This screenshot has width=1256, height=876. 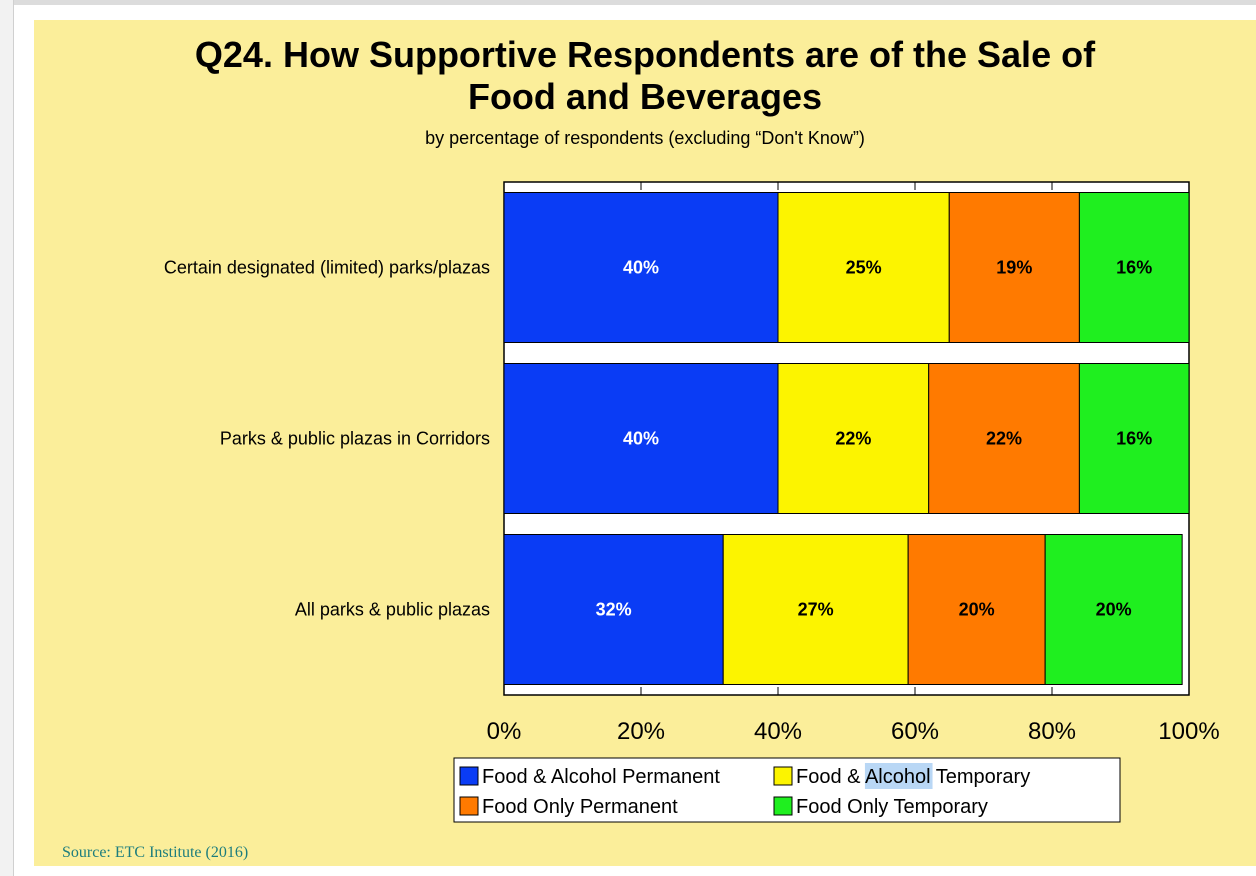 I want to click on data-label: 32%, so click(x=614, y=610).